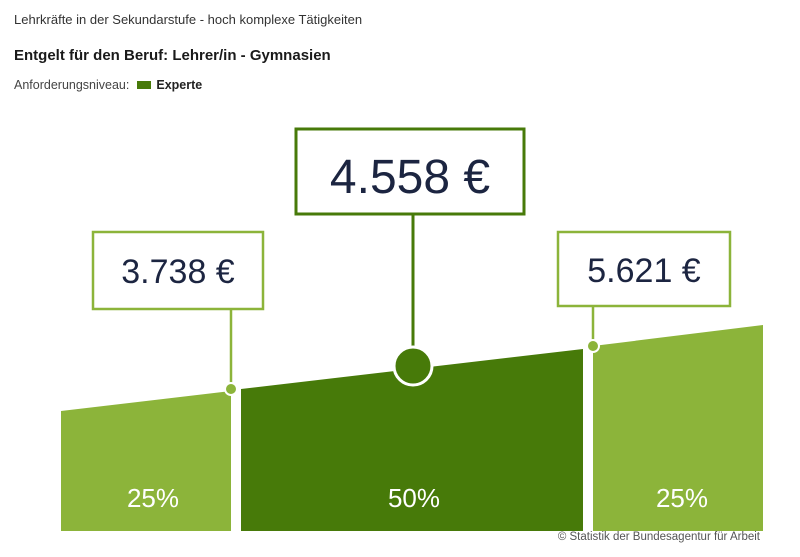 This screenshot has width=800, height=557. I want to click on value-box-q1, so click(178, 270).